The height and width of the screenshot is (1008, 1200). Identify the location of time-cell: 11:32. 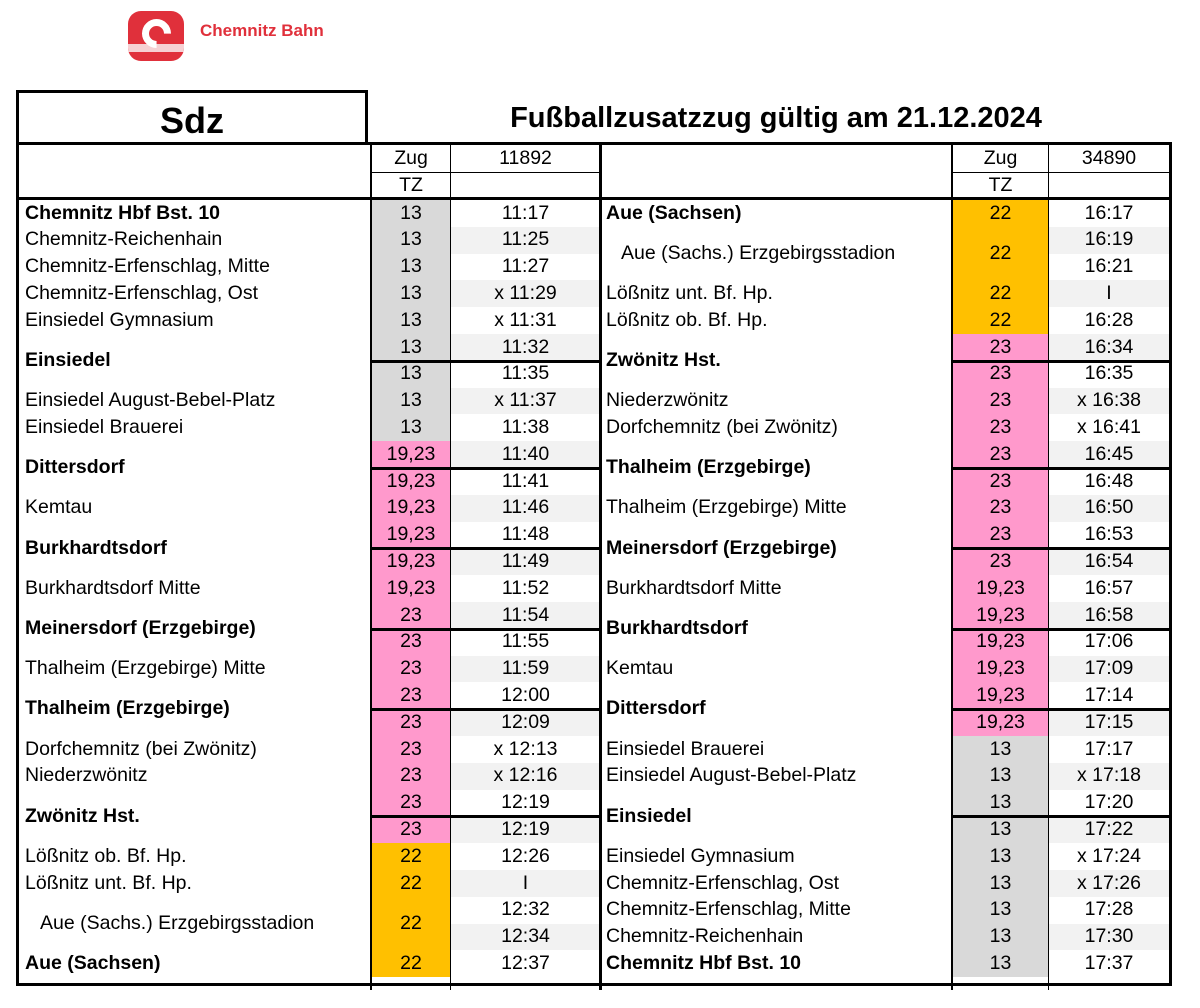
(525, 347).